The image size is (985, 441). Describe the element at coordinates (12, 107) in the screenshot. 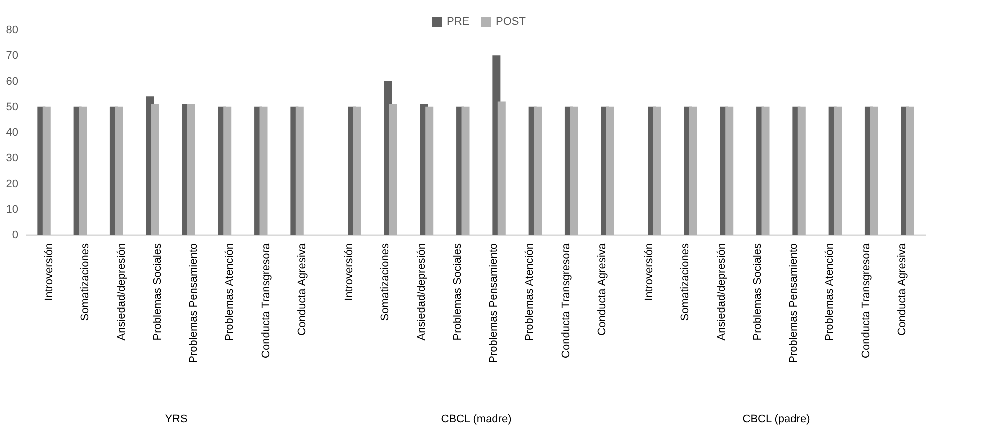

I see `y-tick-label: 50` at that location.